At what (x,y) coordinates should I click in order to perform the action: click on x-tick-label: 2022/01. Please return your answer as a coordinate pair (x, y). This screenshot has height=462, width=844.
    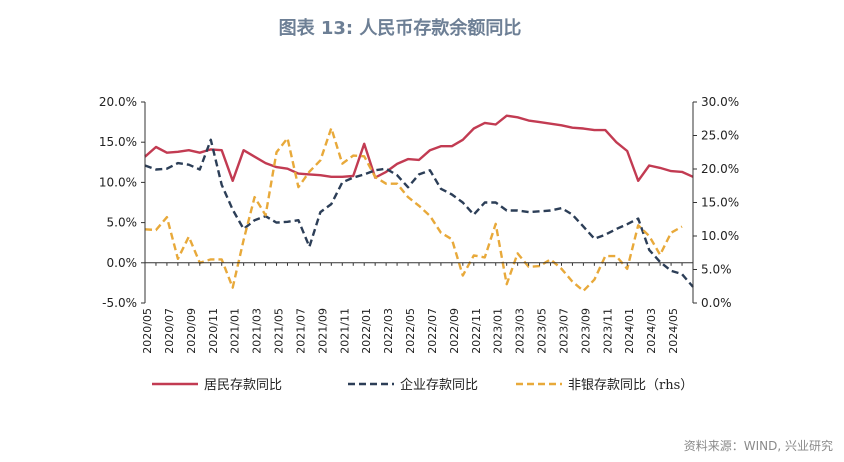
    Looking at the image, I should click on (366, 331).